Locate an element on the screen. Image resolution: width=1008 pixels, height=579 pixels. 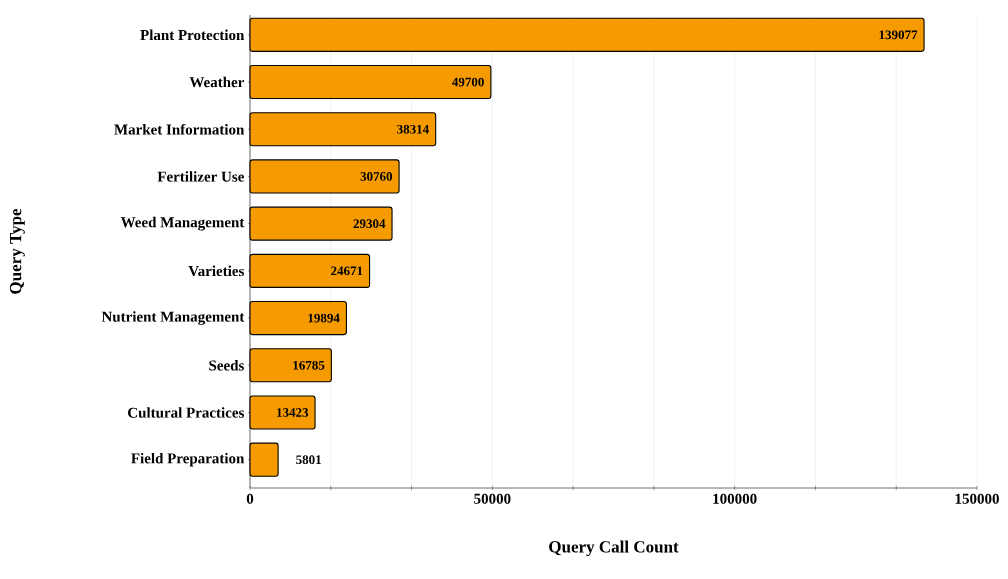
x-tick-label: 0 is located at coordinates (250, 498).